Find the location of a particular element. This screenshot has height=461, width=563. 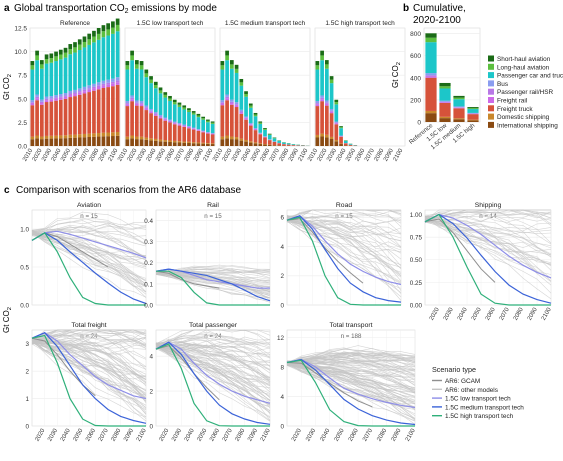

y-tick-label-a: 12.5 is located at coordinates (20, 29).